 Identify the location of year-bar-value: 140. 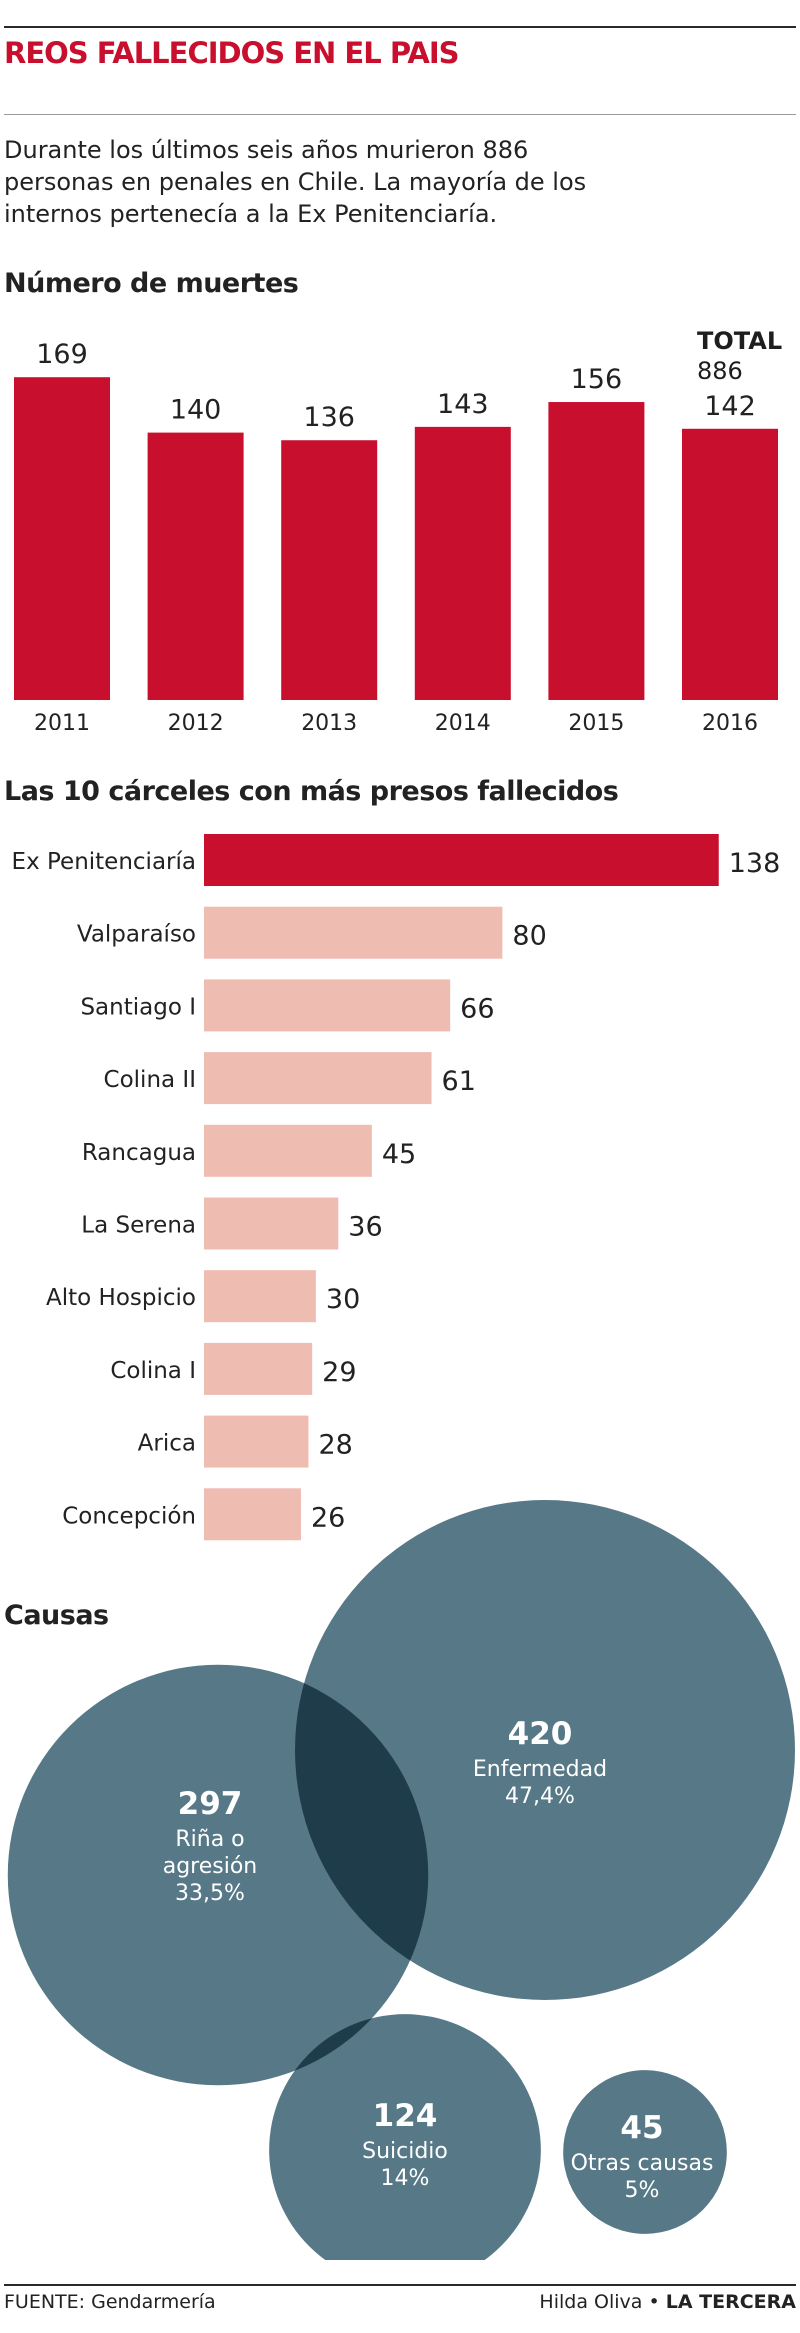
(196, 410).